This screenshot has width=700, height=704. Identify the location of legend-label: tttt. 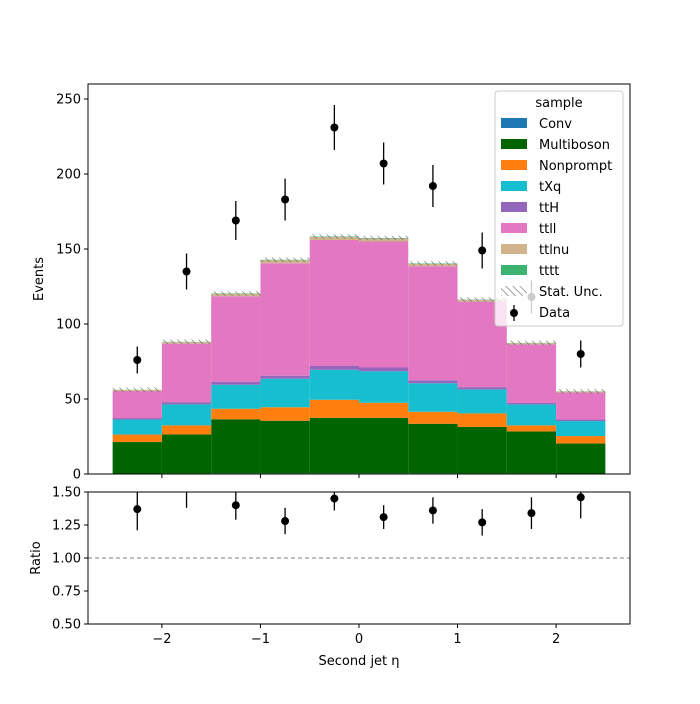
(549, 271).